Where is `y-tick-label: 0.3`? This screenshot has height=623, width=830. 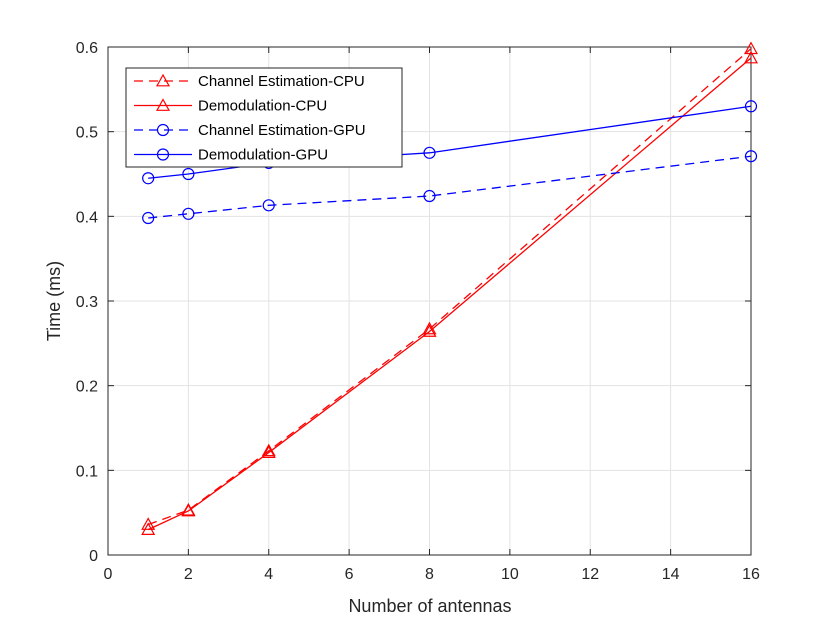 y-tick-label: 0.3 is located at coordinates (87, 302).